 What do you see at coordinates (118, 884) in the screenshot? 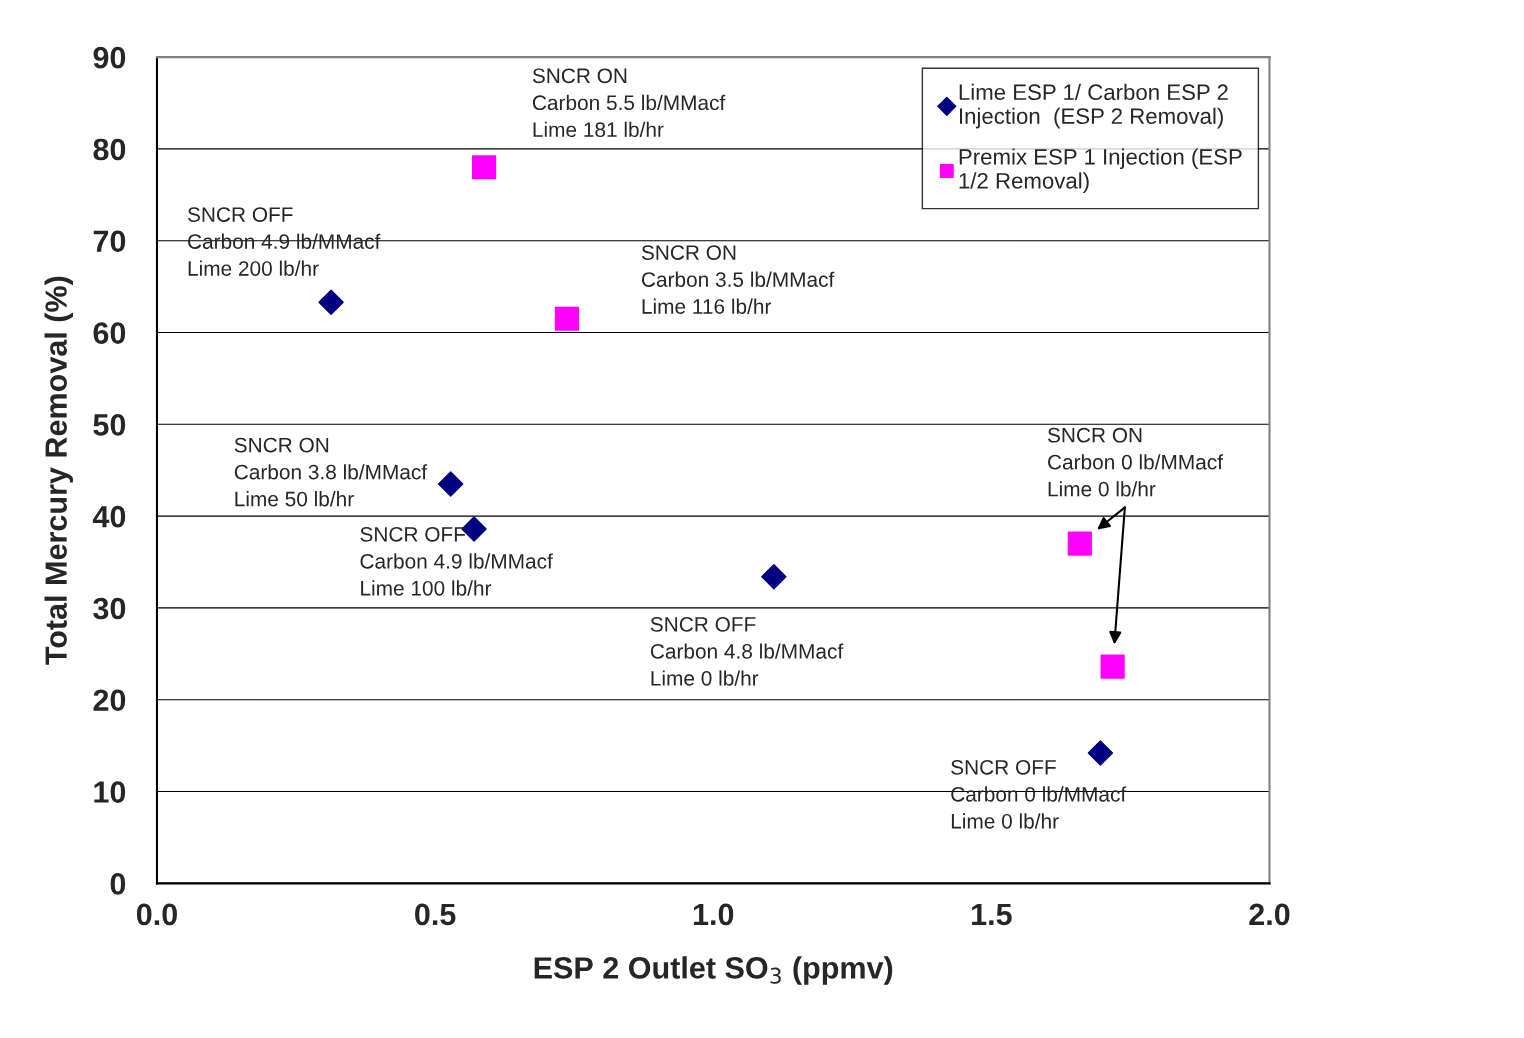
I see `y-tick-label: 0` at bounding box center [118, 884].